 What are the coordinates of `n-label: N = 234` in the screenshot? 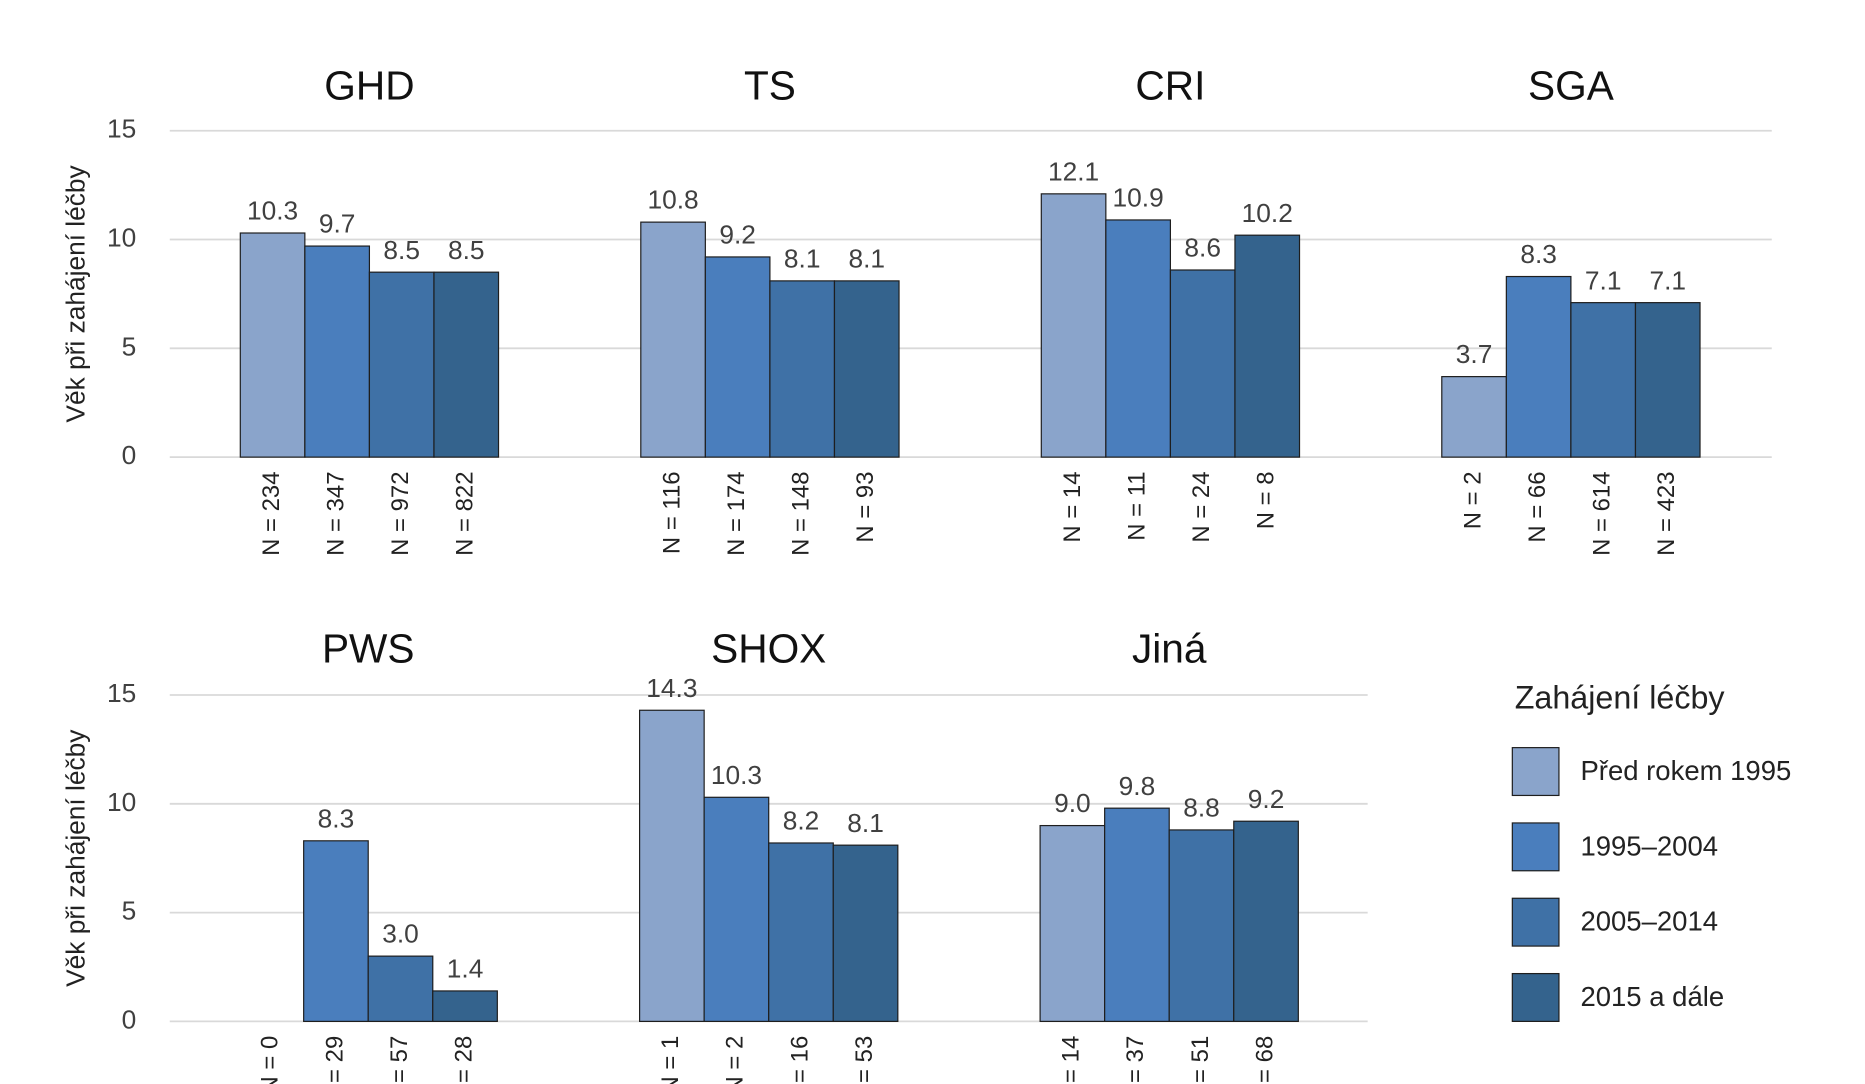 It's located at (271, 513).